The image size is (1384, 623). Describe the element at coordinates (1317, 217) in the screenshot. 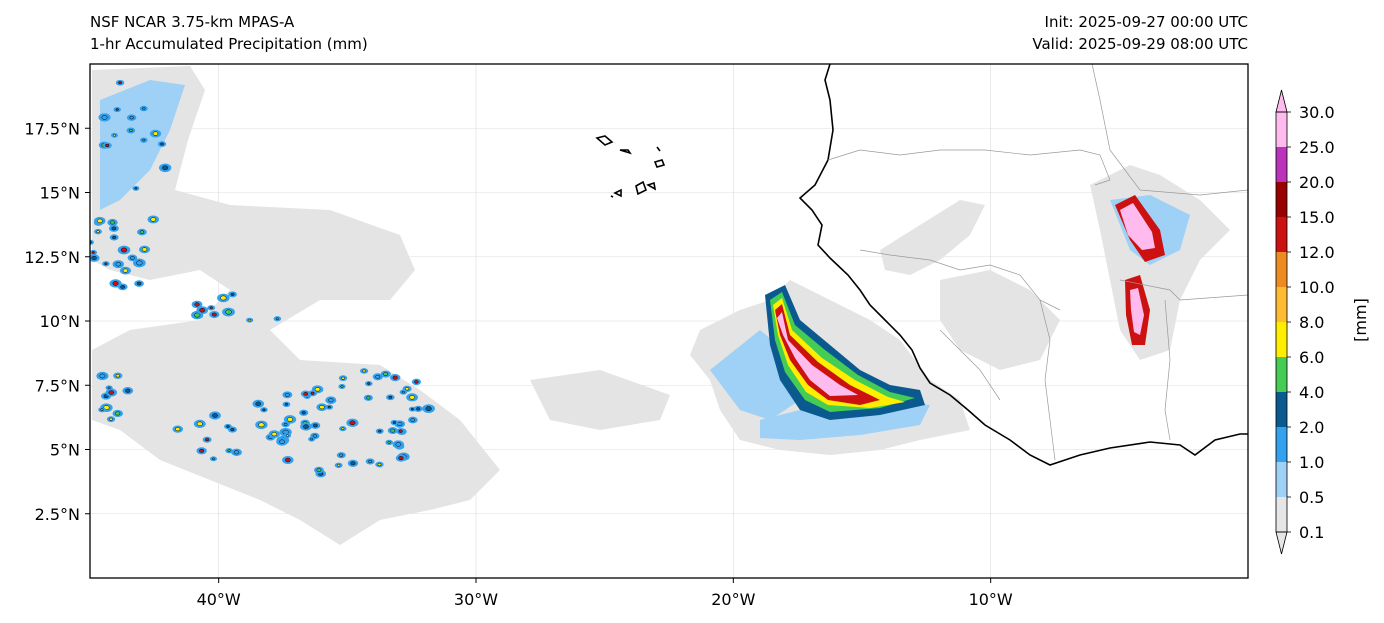

I see `colorbar-level-label: 15.0` at that location.